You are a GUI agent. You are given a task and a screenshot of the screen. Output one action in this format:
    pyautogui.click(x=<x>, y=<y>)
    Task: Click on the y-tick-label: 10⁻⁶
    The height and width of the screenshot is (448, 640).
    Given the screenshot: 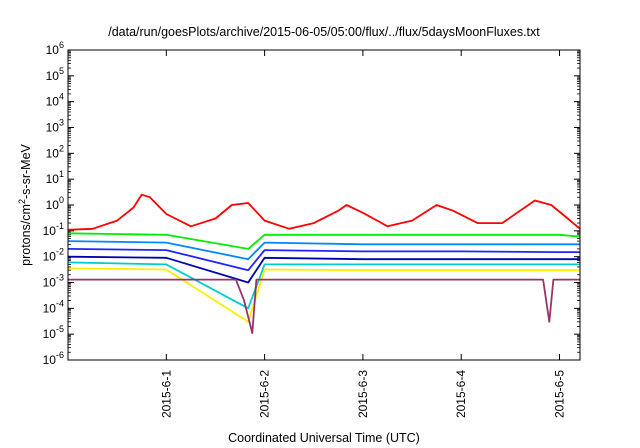 What is the action you would take?
    pyautogui.click(x=53, y=358)
    